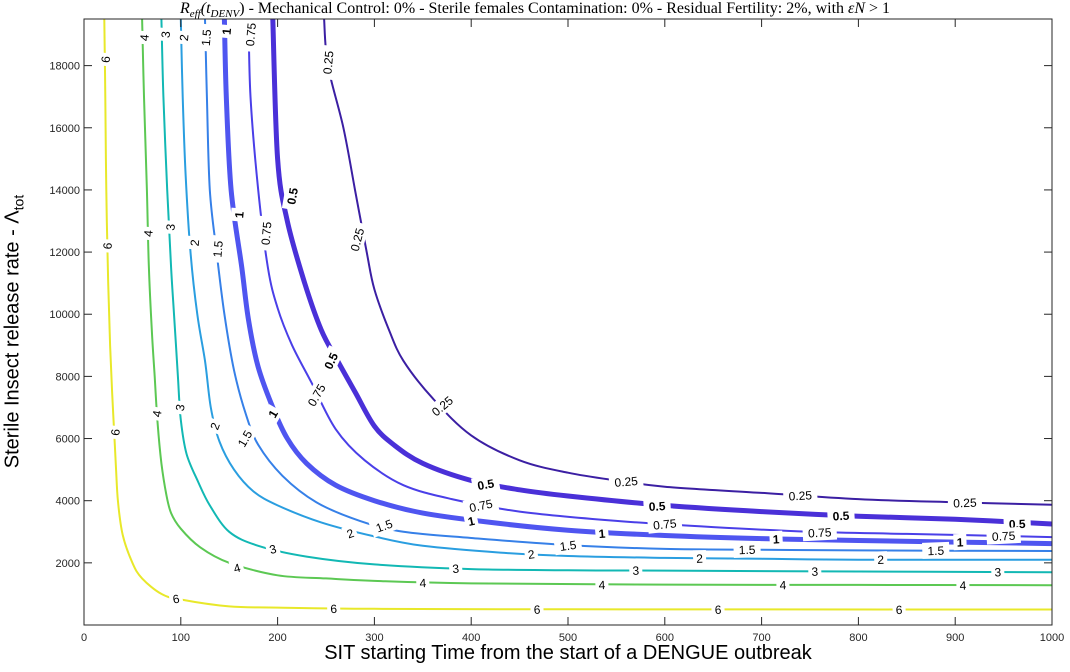 Image resolution: width=1070 pixels, height=672 pixels. What do you see at coordinates (14, 331) in the screenshot?
I see `y-axis-label: Sterile Insect release rate - Λtot` at bounding box center [14, 331].